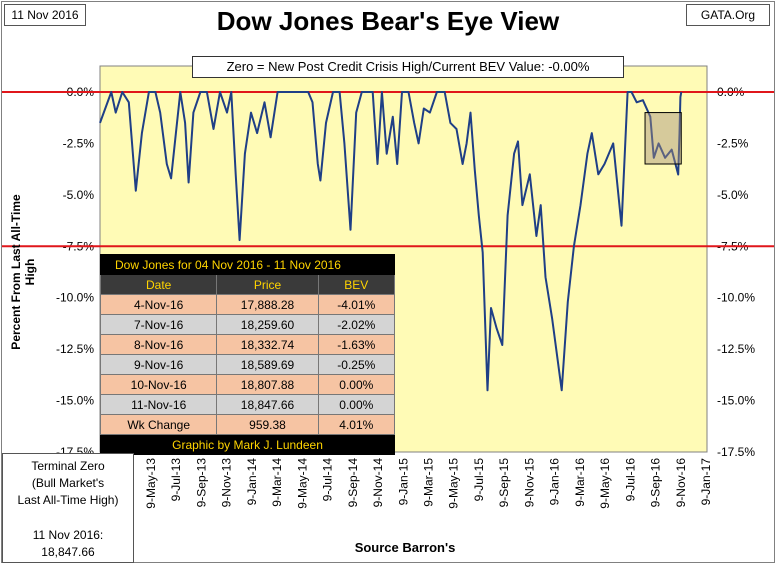 This screenshot has width=776, height=564. Describe the element at coordinates (479, 480) in the screenshot. I see `x-tick-label: 9-Jul-15` at that location.